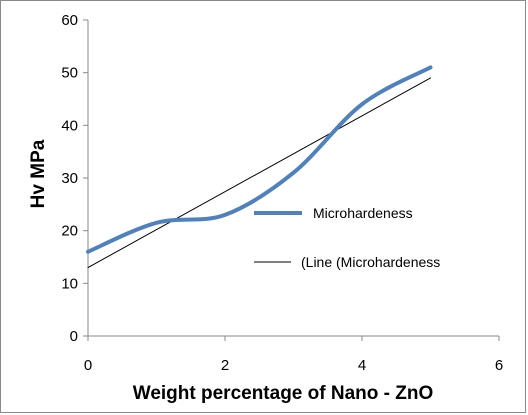  Describe the element at coordinates (69, 125) in the screenshot. I see `y-tick-label: 40` at that location.